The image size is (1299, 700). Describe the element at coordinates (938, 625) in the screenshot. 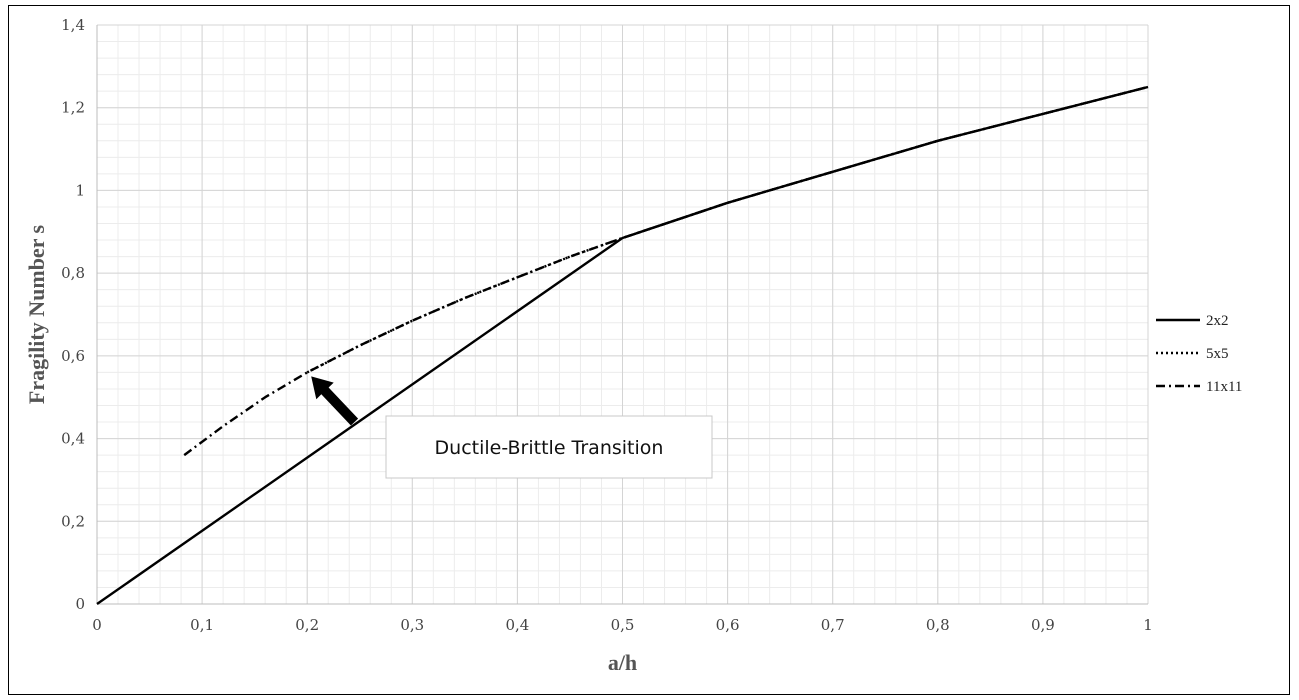

I see `x-tick-label: 0,8` at that location.